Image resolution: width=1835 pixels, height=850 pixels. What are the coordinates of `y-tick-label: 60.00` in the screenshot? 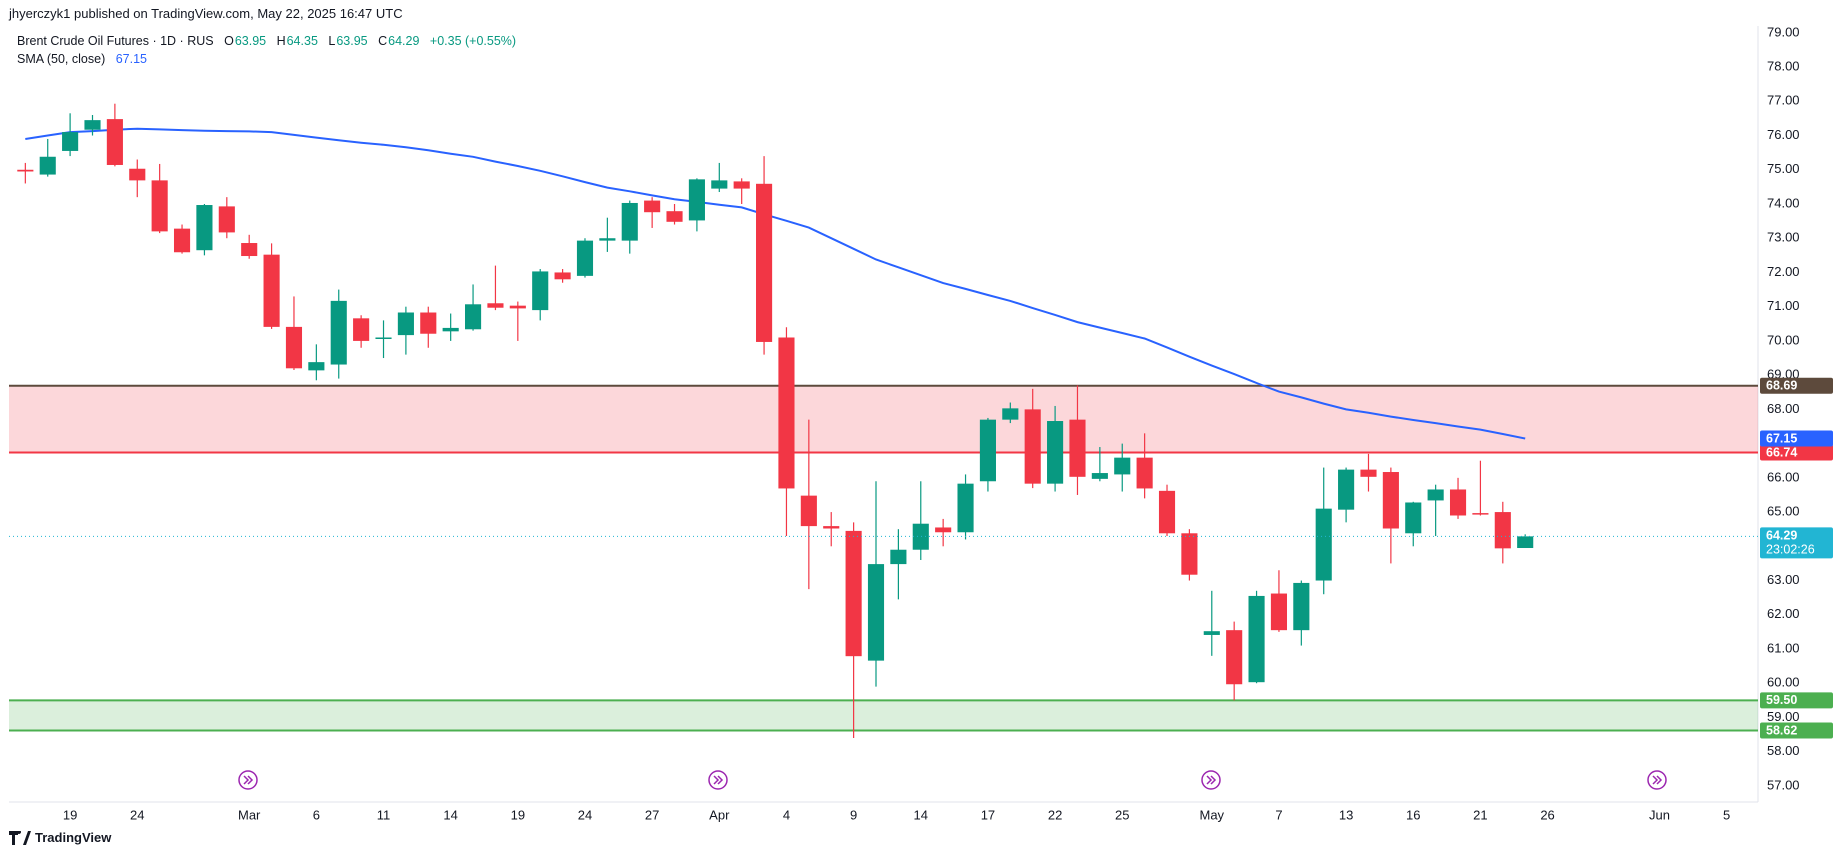 It's located at (1783, 682).